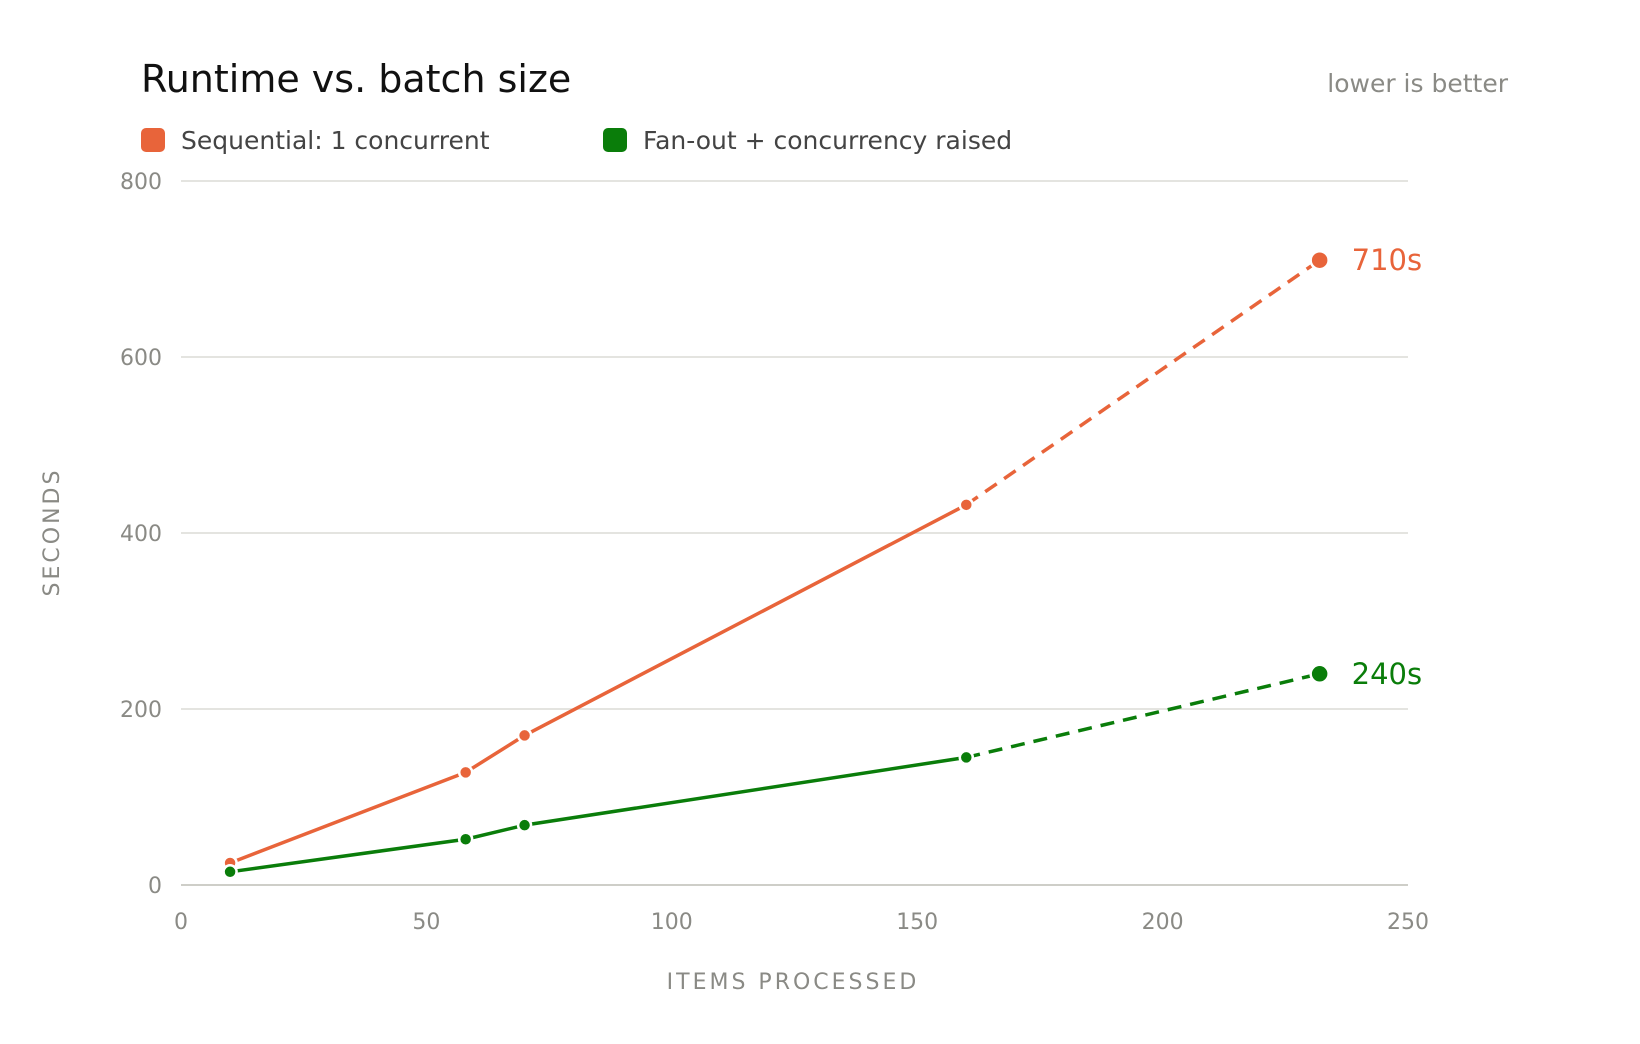 Image resolution: width=1640 pixels, height=1044 pixels. I want to click on legend-label-fan-out: Fan-out + concurrency raised, so click(827, 140).